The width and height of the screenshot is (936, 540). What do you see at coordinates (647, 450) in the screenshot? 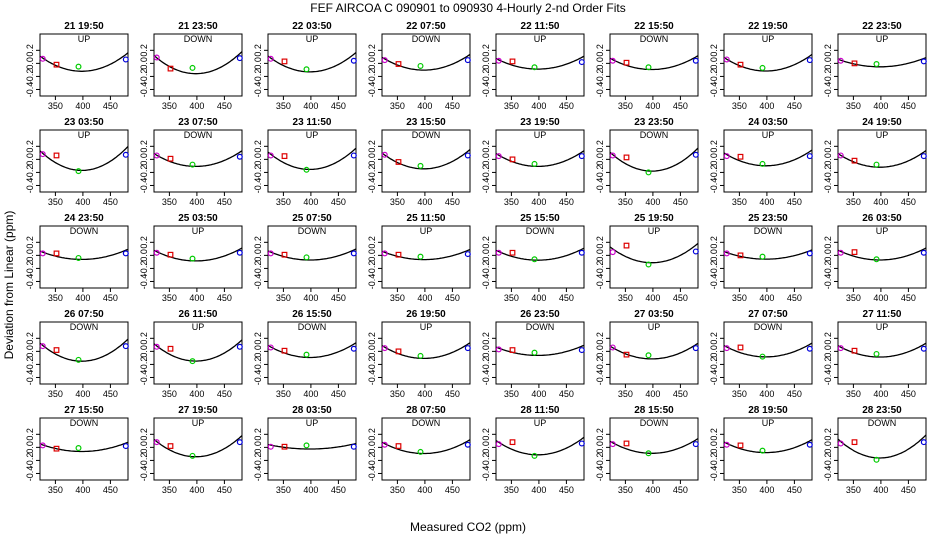
I see `panel-28-15-50: 28 15:50 DOWN 350 400 450 0.20.0-0.2-0.4` at bounding box center [647, 450].